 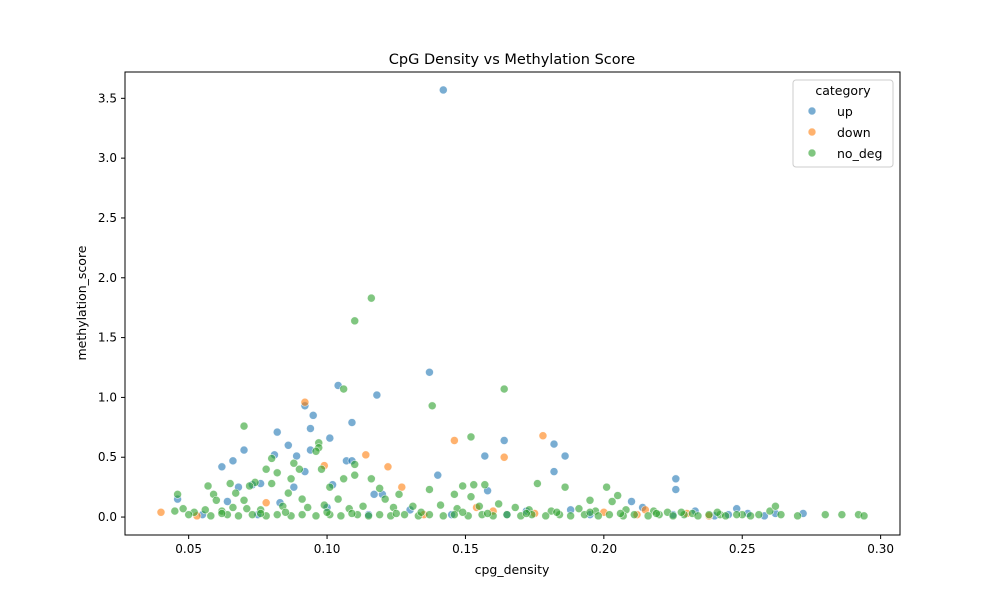 What do you see at coordinates (107, 397) in the screenshot?
I see `y-tick-label: 1.0` at bounding box center [107, 397].